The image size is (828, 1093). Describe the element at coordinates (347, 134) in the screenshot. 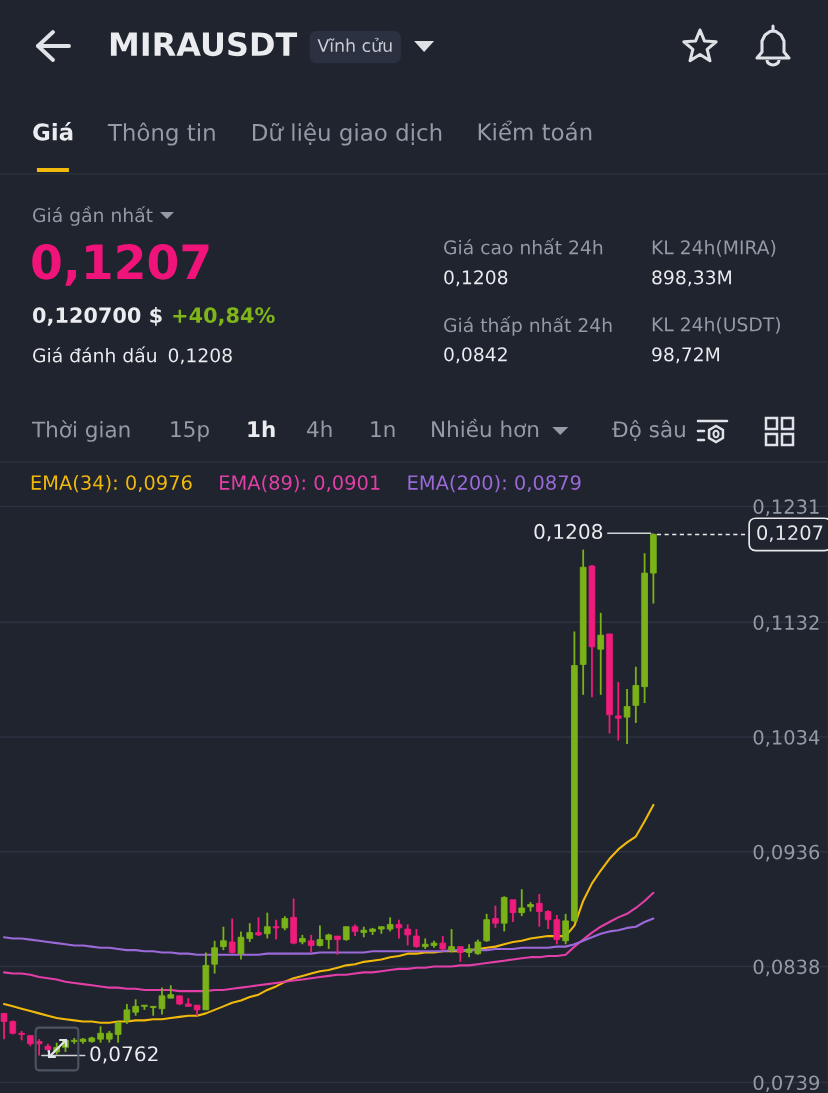

I see `text: Dữ liệu giao dịch` at that location.